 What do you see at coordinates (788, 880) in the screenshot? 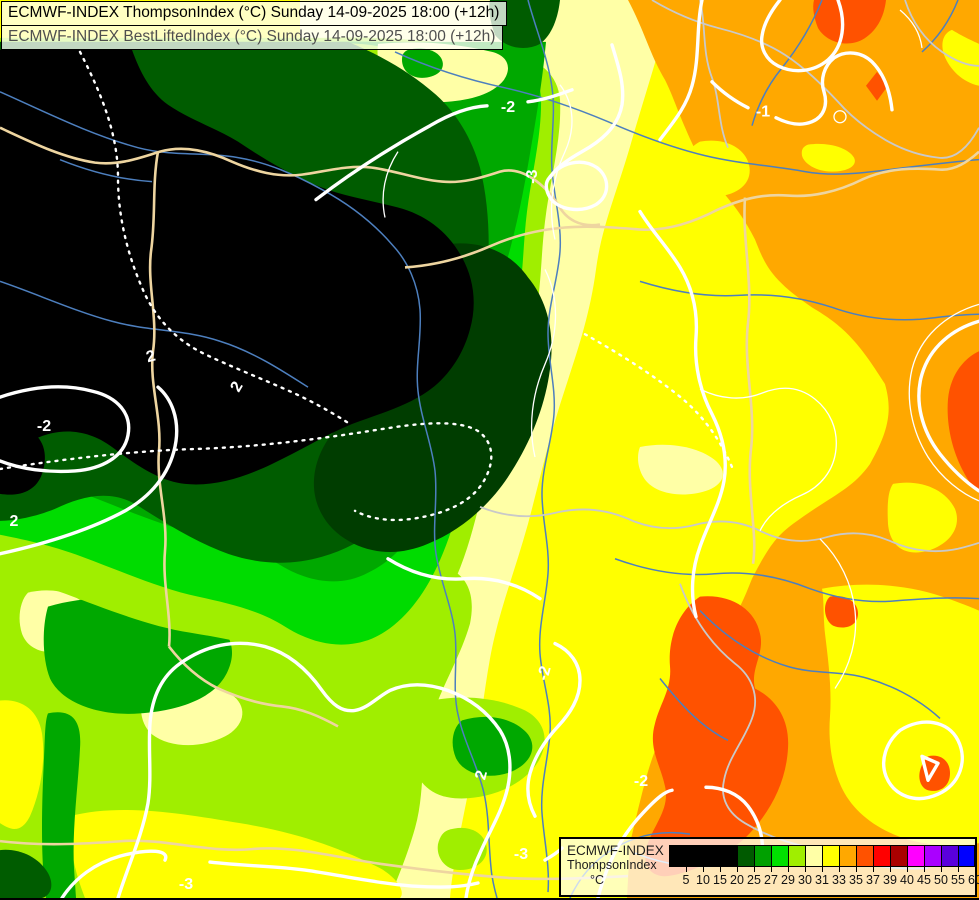
I see `legend-tick-value: 29` at bounding box center [788, 880].